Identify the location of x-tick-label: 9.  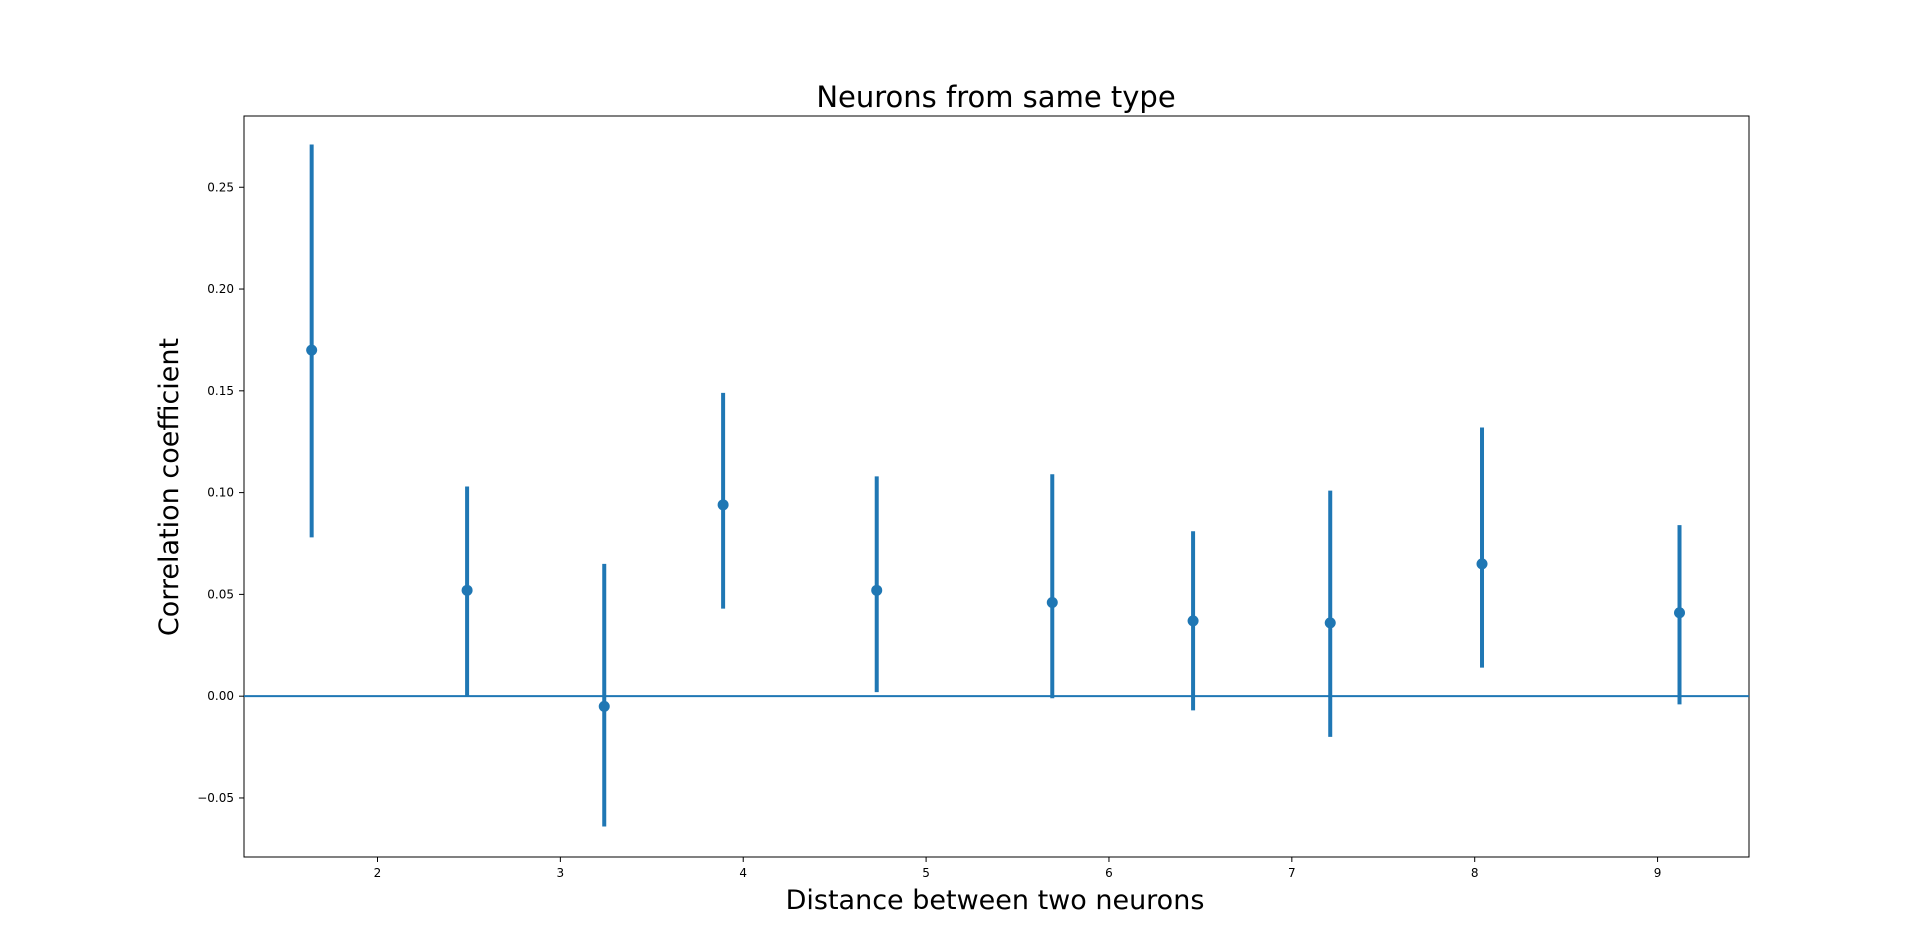
(1658, 873).